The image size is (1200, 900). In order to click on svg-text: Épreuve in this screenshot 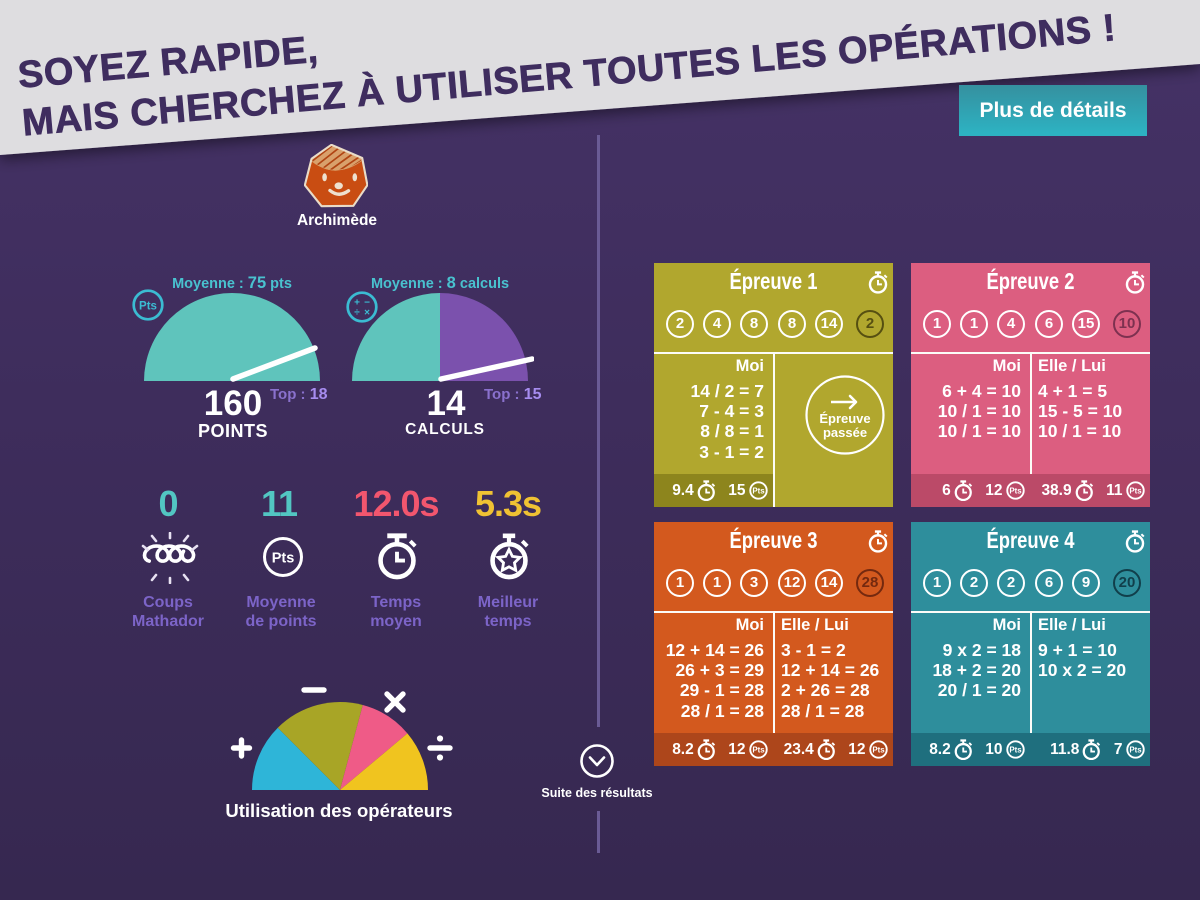, I will do `click(844, 418)`.